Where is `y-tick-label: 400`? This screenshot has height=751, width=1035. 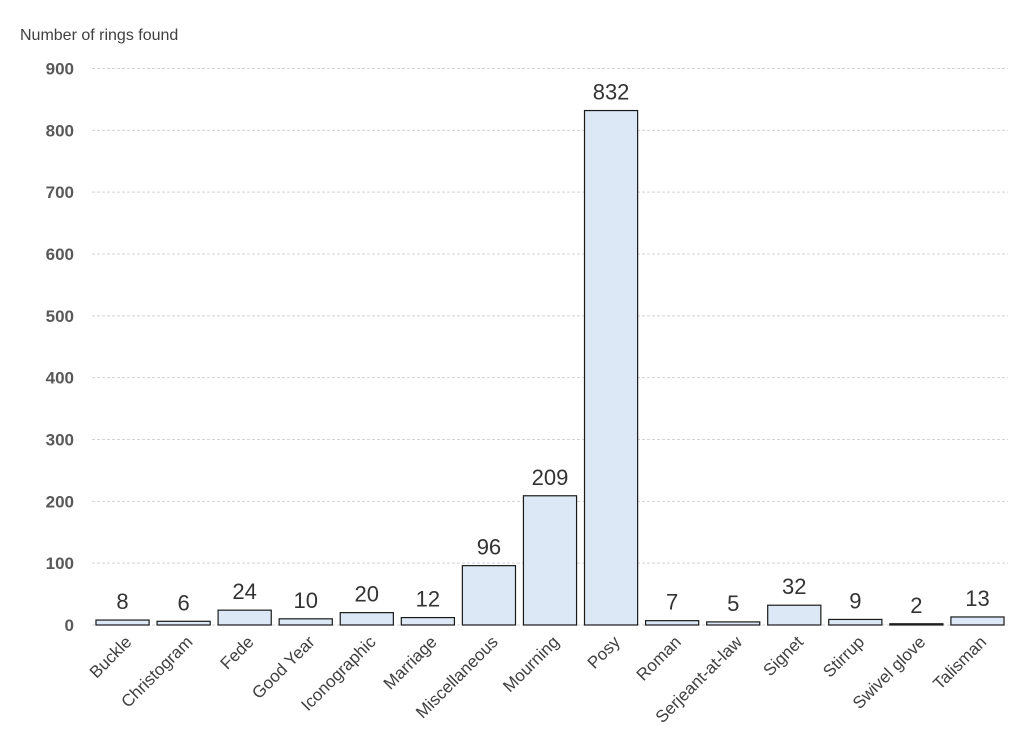
y-tick-label: 400 is located at coordinates (60, 378).